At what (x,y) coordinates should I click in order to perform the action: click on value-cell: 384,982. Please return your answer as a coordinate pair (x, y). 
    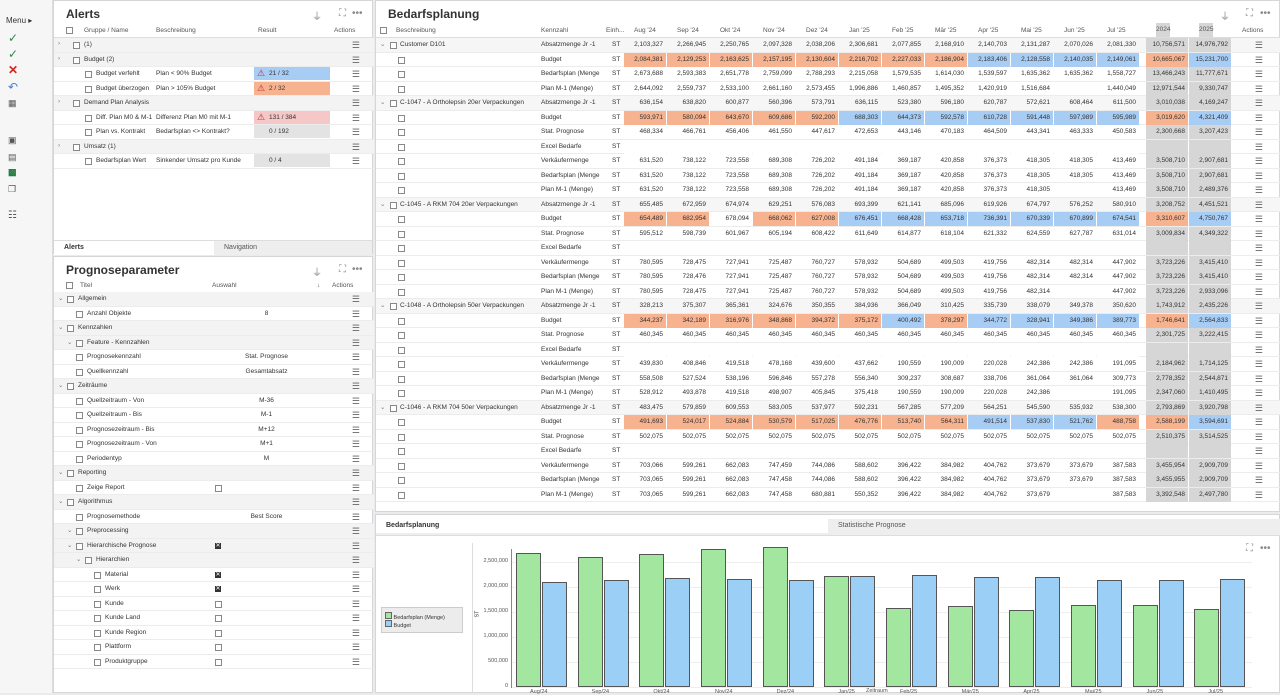
    Looking at the image, I should click on (952, 479).